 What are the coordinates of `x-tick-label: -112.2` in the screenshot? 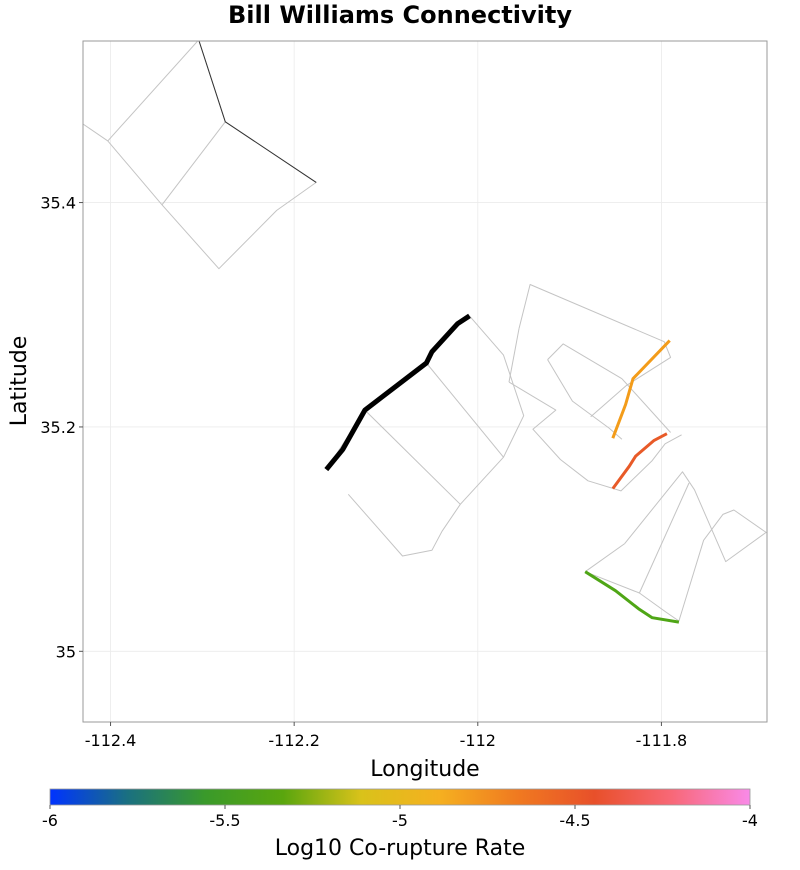 It's located at (294, 740).